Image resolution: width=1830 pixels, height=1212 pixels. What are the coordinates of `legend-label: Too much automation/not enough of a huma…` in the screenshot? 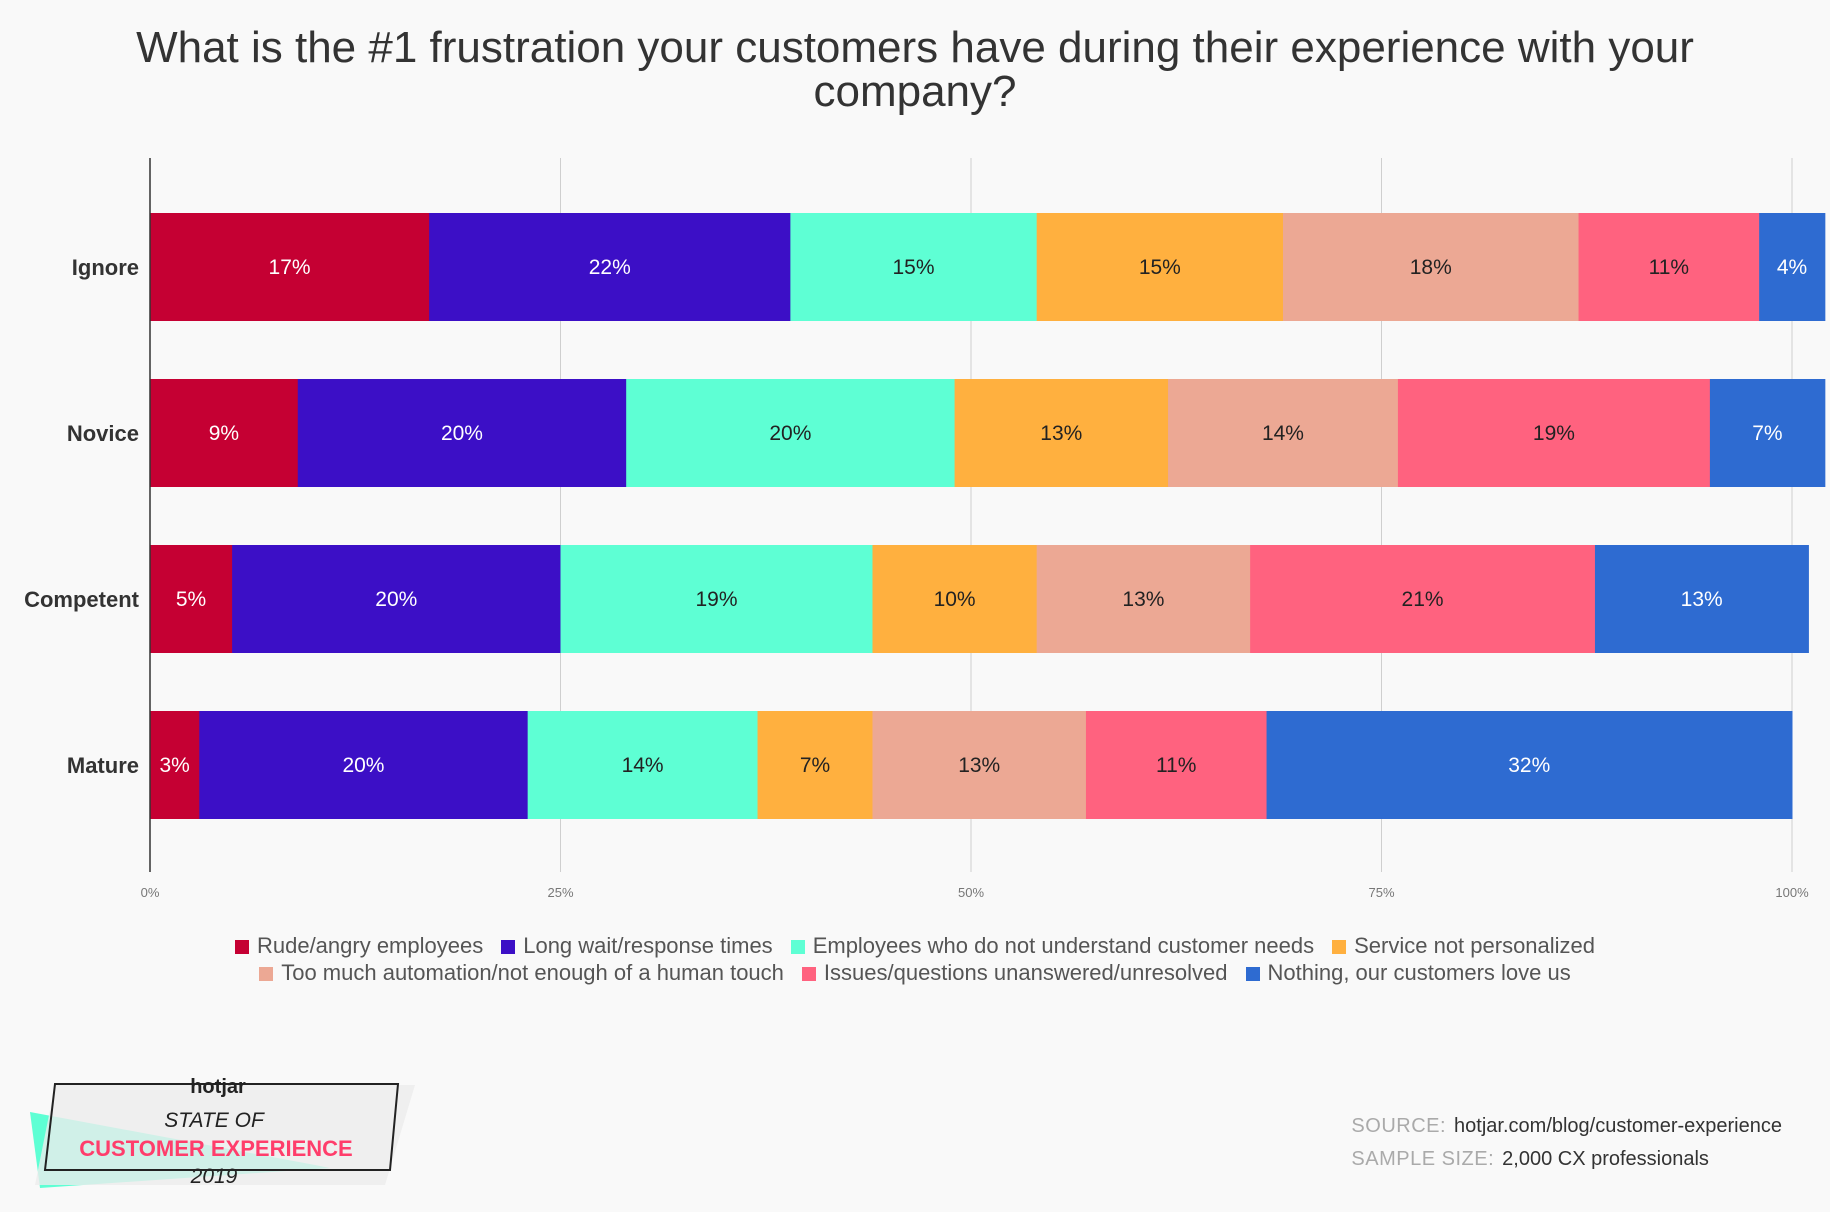 It's located at (532, 972).